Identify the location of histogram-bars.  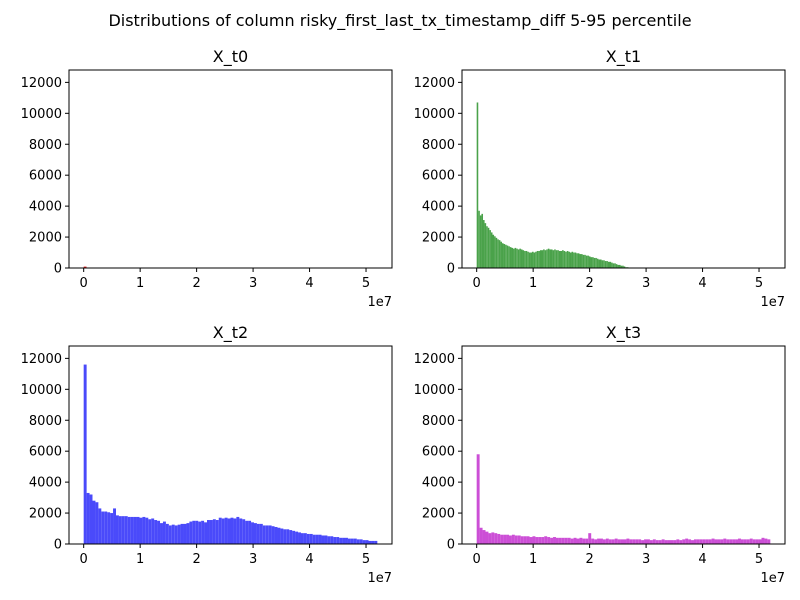
(85, 267).